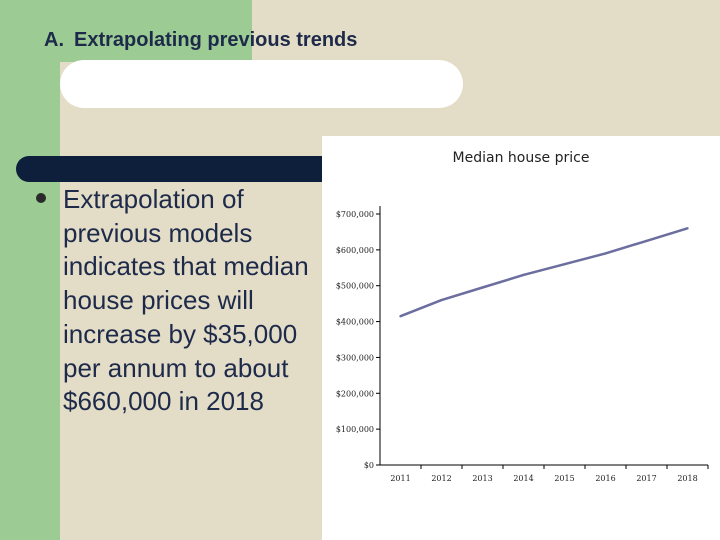  I want to click on green-title-band, so click(126, 31).